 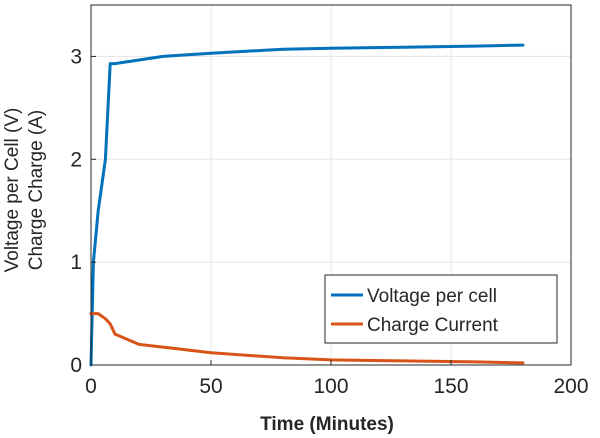 What do you see at coordinates (36, 190) in the screenshot?
I see `y-axis-title-line-2: Charge Charge (A)` at bounding box center [36, 190].